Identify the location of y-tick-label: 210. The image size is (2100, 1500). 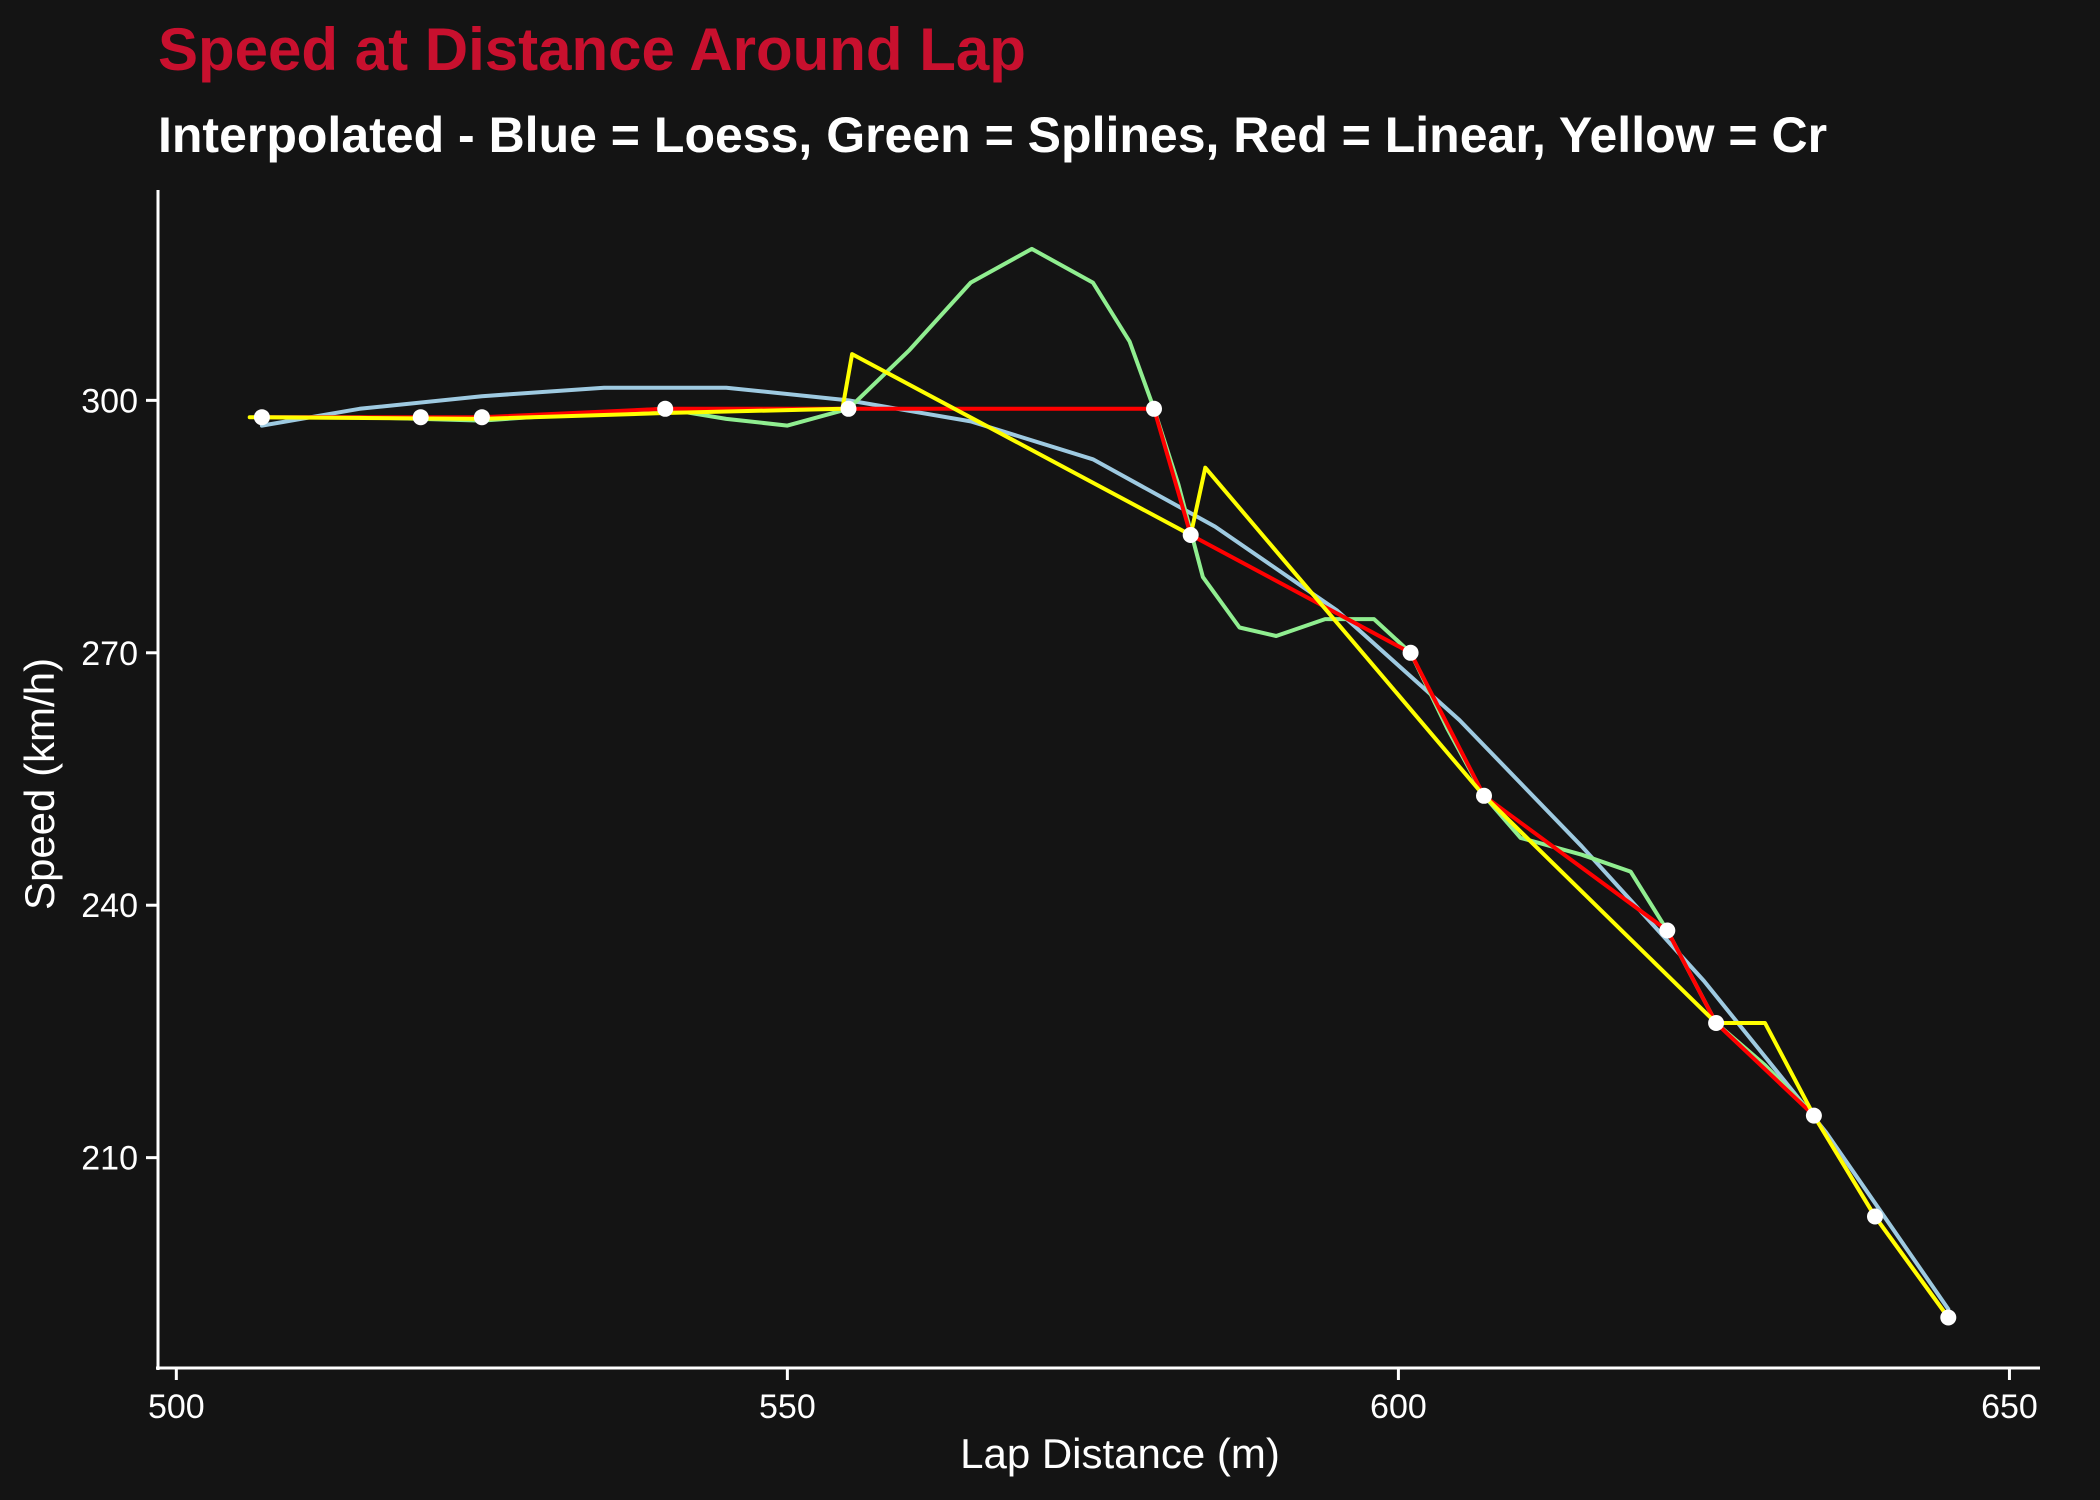
(109, 1159).